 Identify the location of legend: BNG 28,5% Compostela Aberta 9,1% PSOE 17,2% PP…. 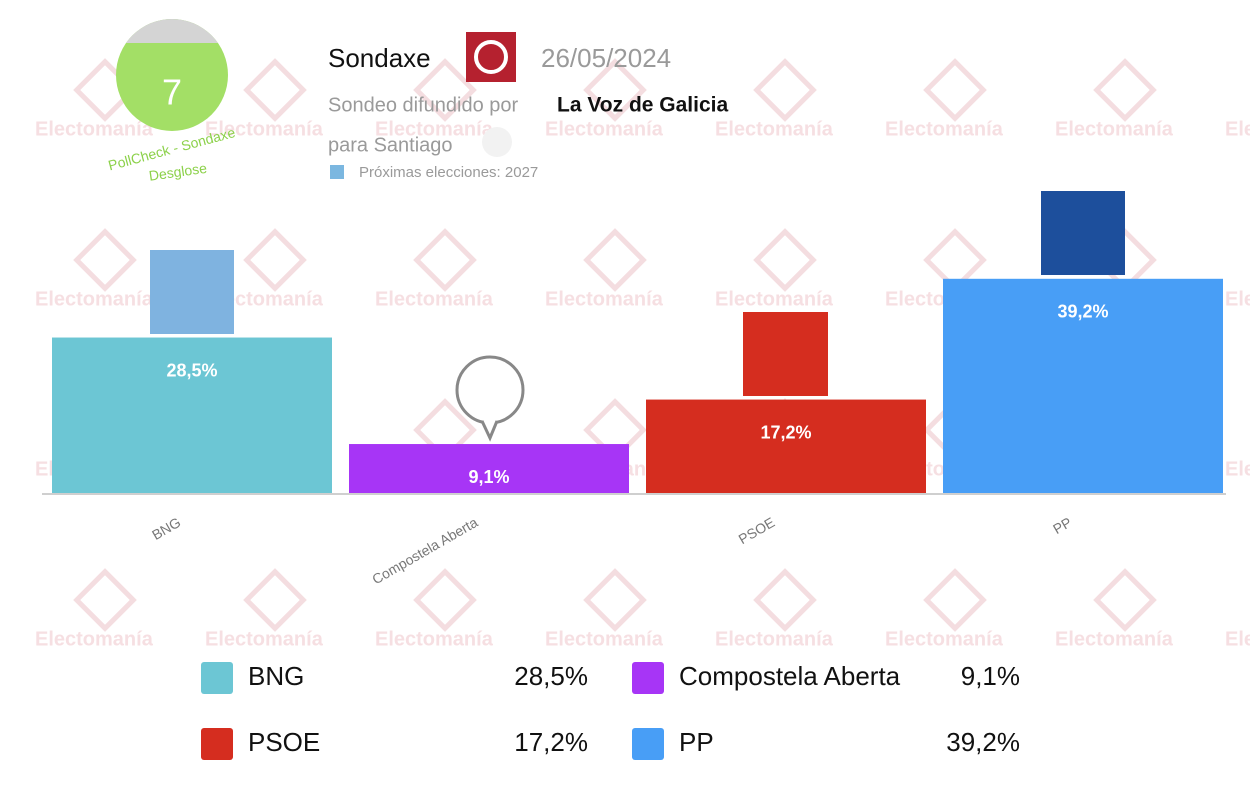
(610, 710).